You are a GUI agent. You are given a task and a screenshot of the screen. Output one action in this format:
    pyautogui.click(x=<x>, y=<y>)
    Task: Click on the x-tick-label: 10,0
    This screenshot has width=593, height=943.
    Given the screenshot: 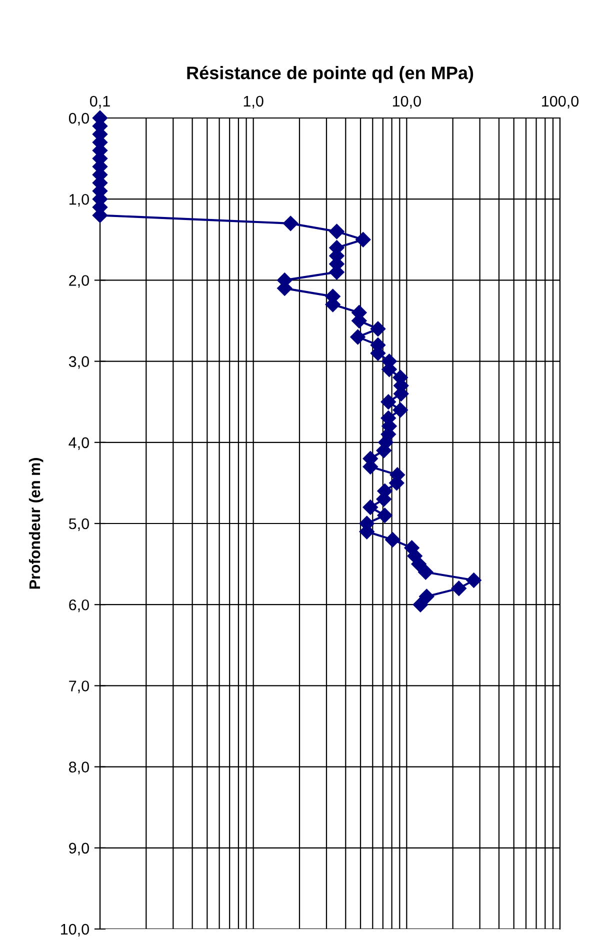 What is the action you would take?
    pyautogui.click(x=406, y=102)
    